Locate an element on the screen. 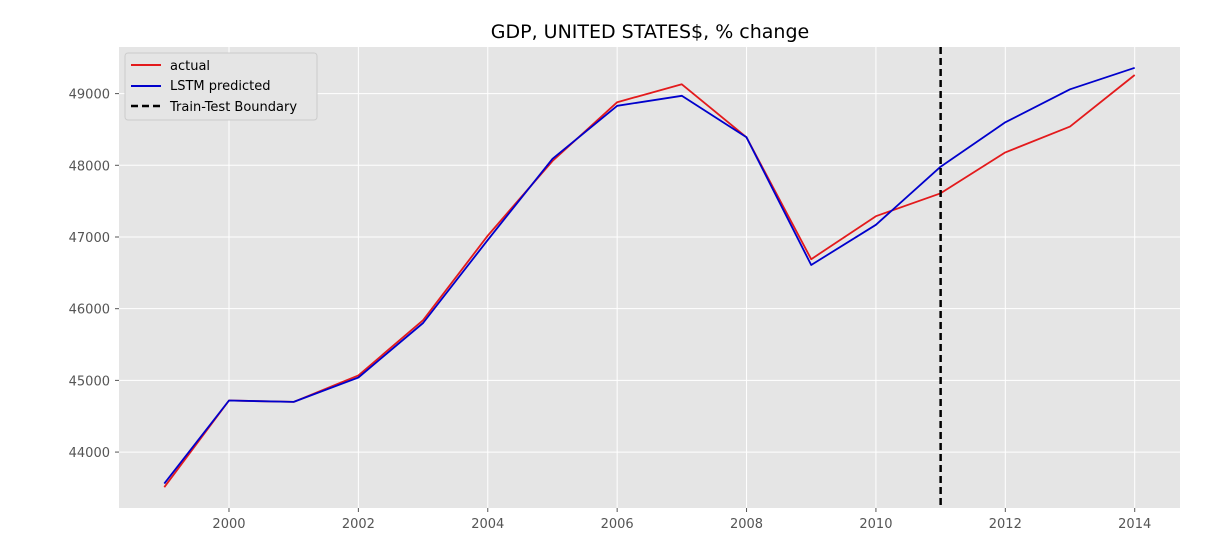 This screenshot has height=557, width=1230. x-tick-label: 2012 is located at coordinates (1005, 524).